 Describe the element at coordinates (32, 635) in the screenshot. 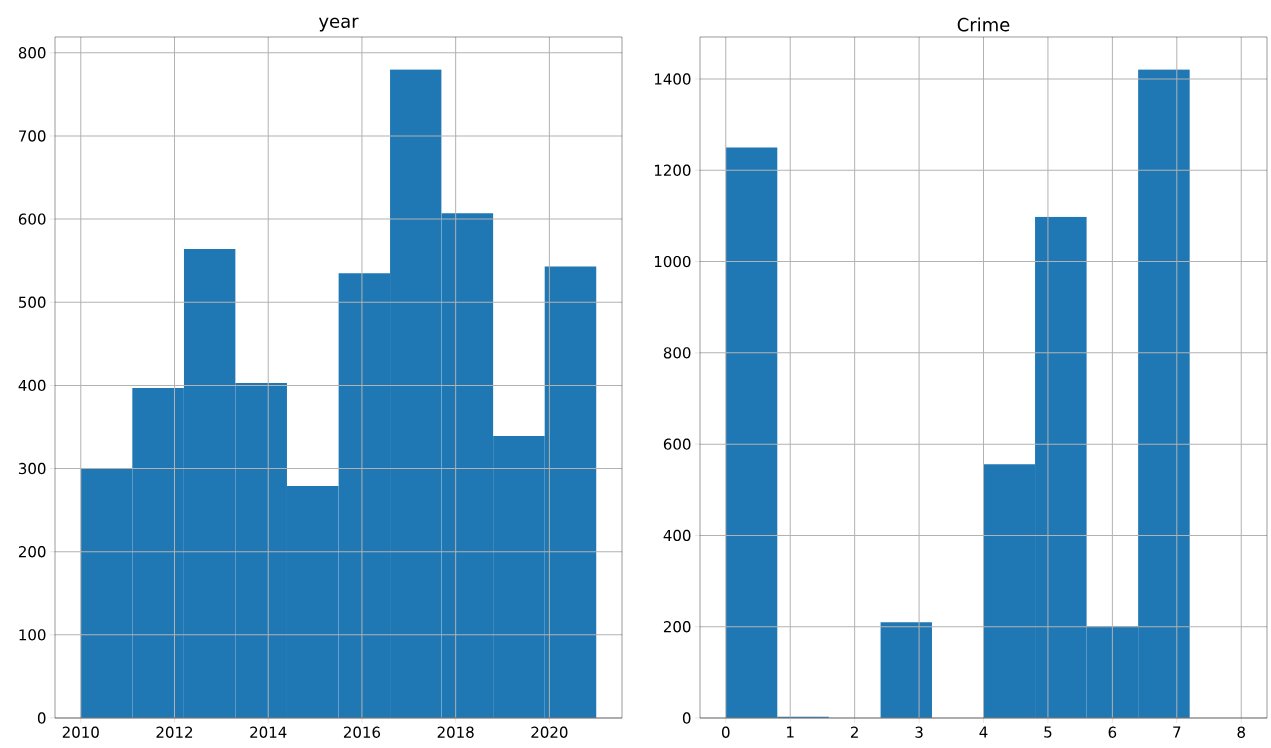

I see `y-tick-label: 100` at that location.